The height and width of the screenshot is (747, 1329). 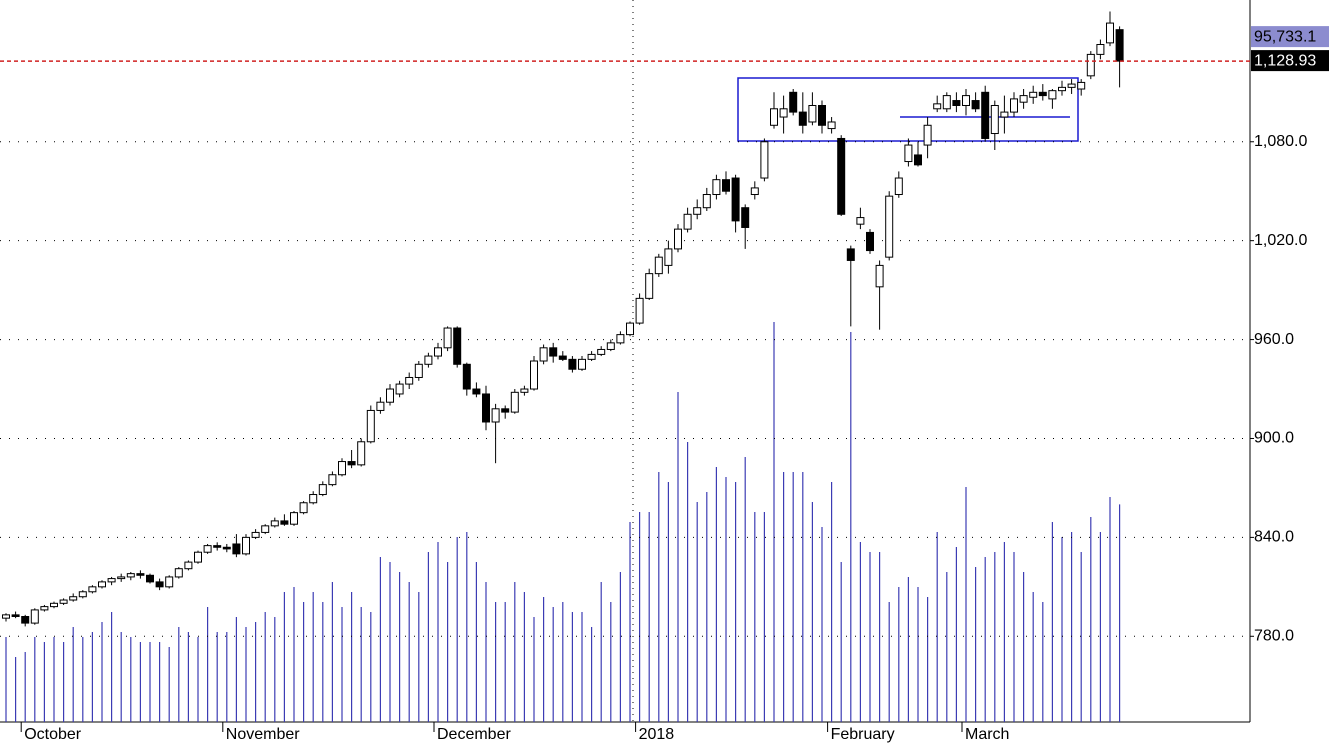 What do you see at coordinates (863, 734) in the screenshot?
I see `x-tick-label: February` at bounding box center [863, 734].